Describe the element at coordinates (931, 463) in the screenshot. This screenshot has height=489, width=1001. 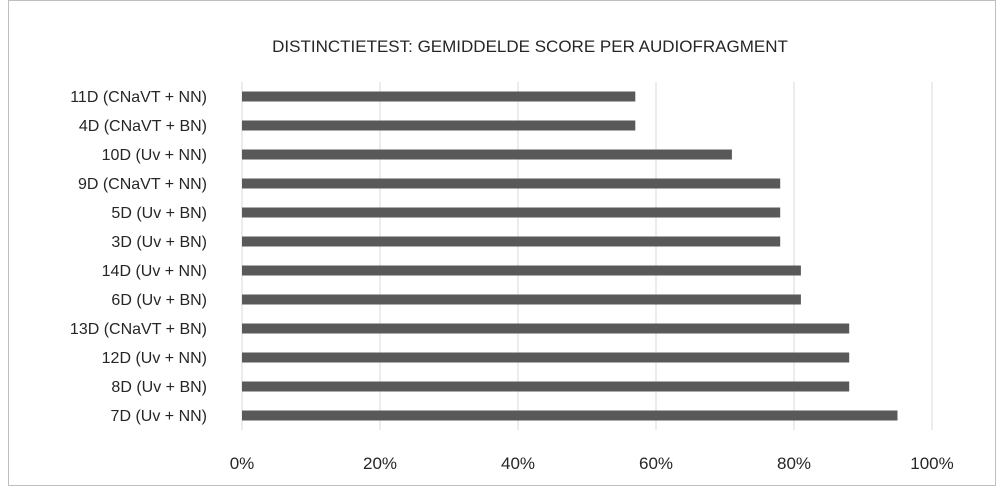
I see `x-tick-label: 100%` at that location.